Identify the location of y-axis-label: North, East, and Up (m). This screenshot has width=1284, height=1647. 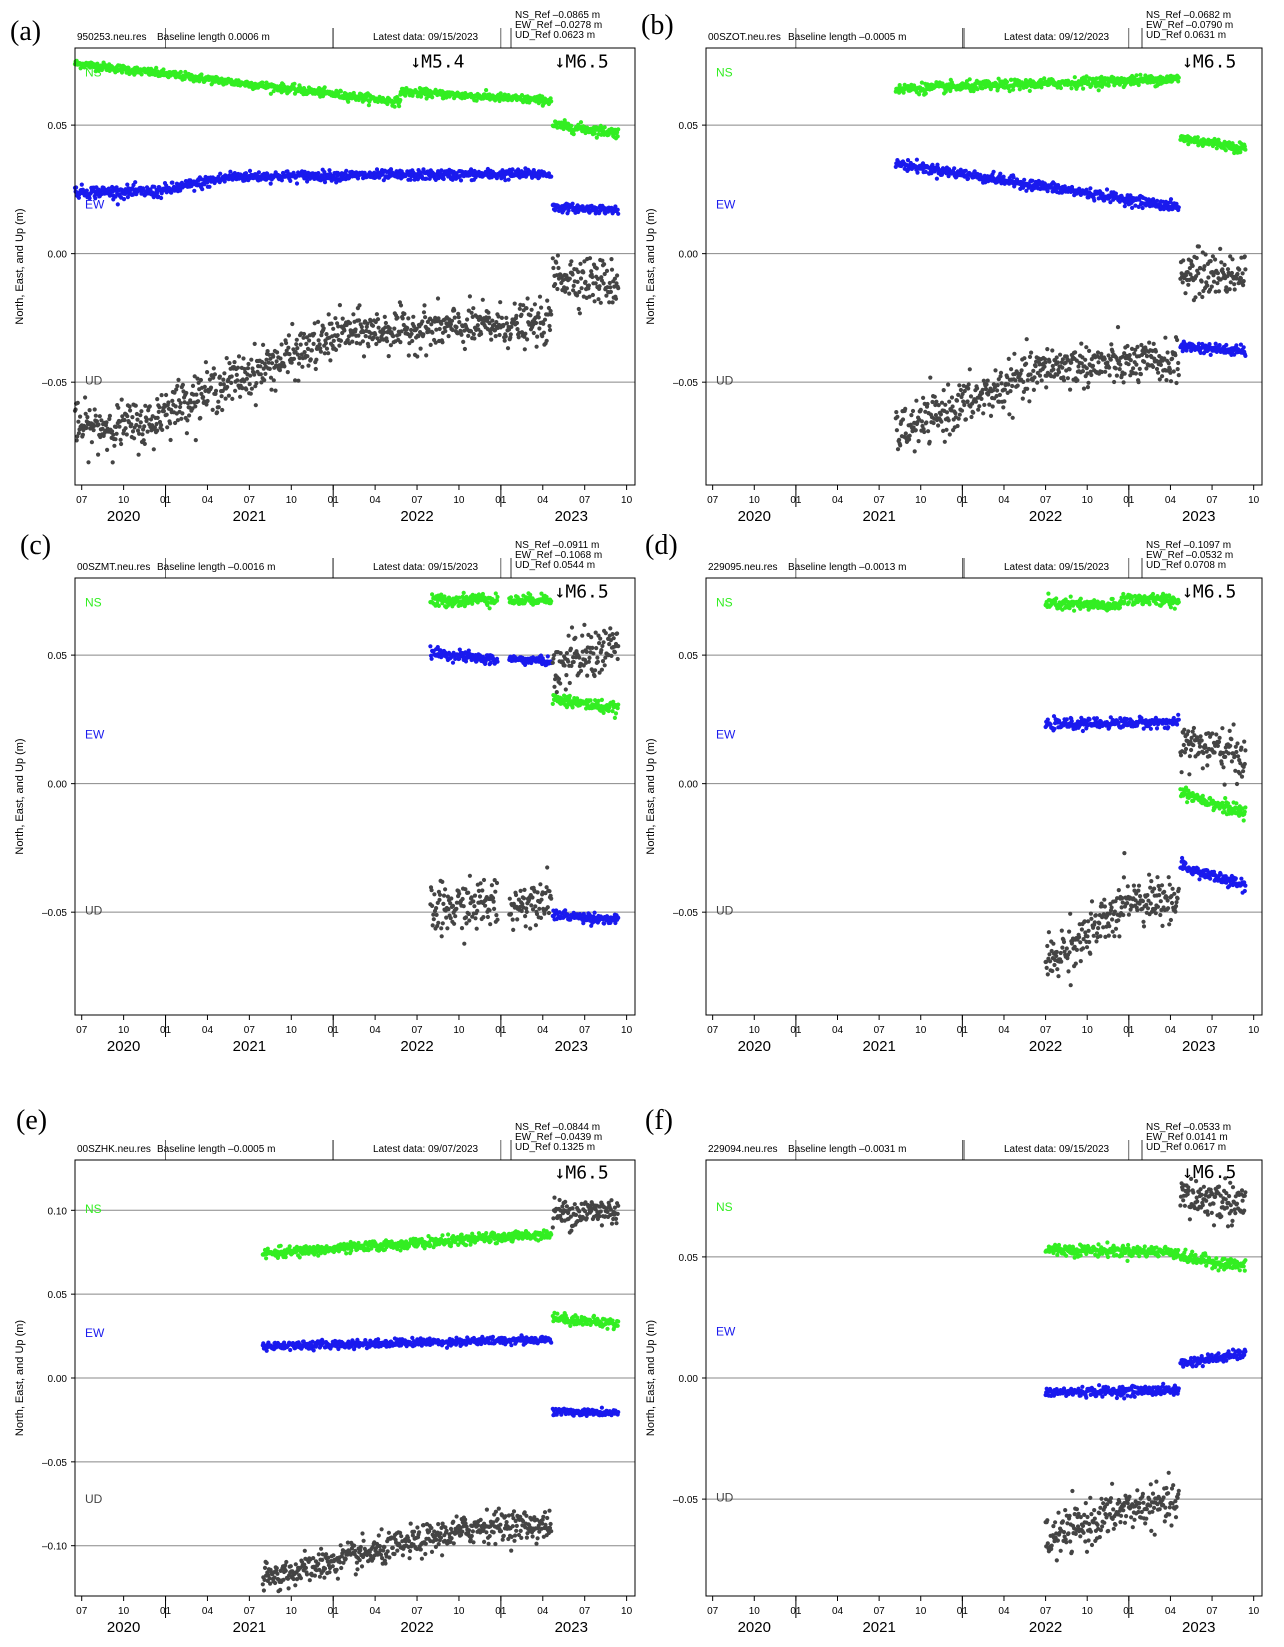
(651, 266).